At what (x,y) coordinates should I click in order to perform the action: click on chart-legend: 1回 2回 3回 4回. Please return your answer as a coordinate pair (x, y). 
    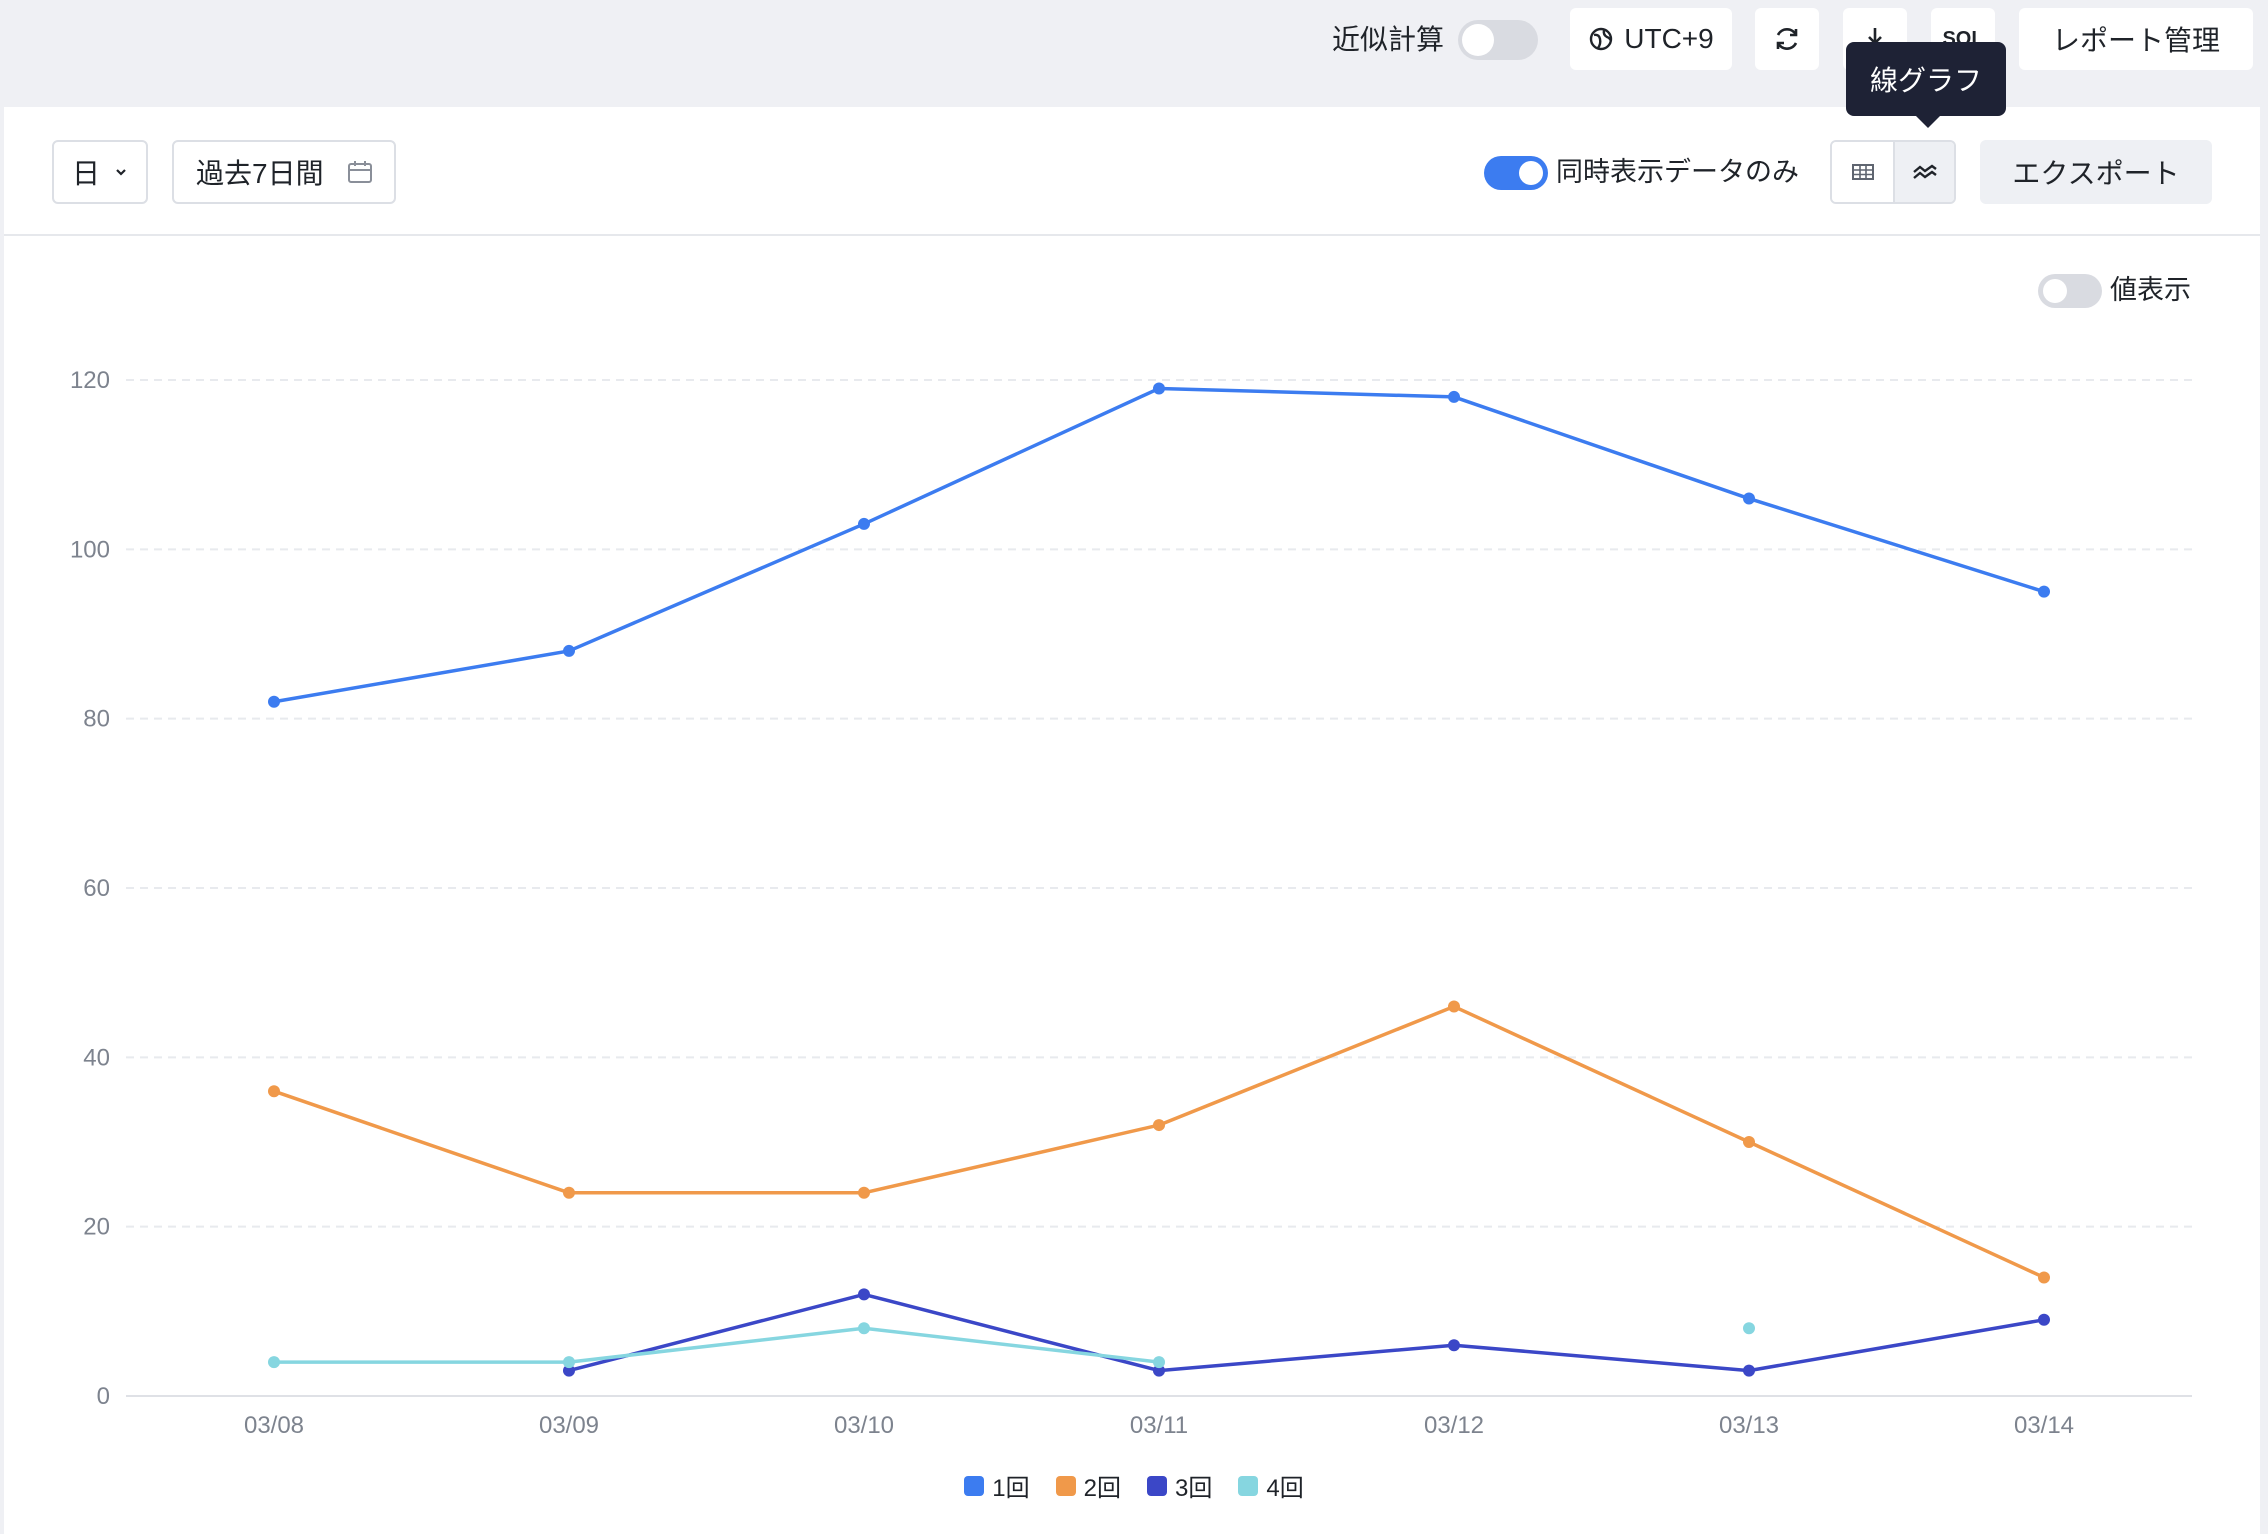
    Looking at the image, I should click on (1134, 1485).